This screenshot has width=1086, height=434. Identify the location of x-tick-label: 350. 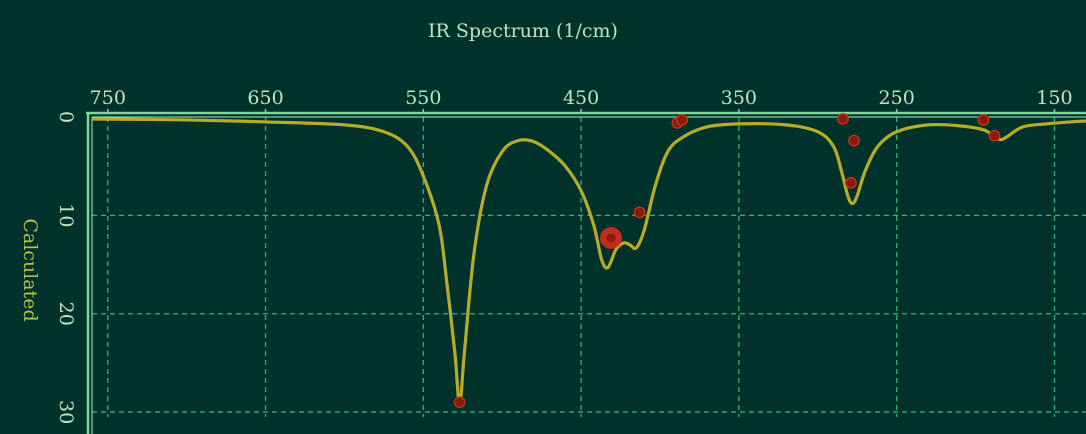
(739, 98).